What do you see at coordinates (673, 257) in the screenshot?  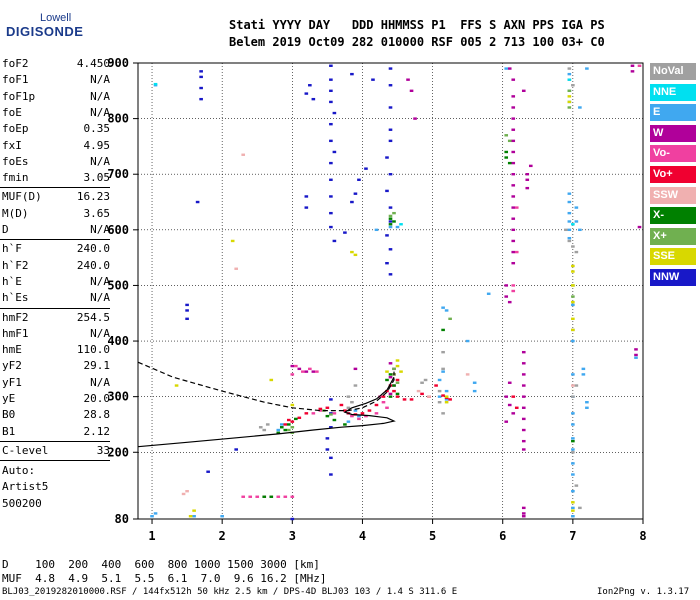 I see `legend-item-sse: SSE` at bounding box center [673, 257].